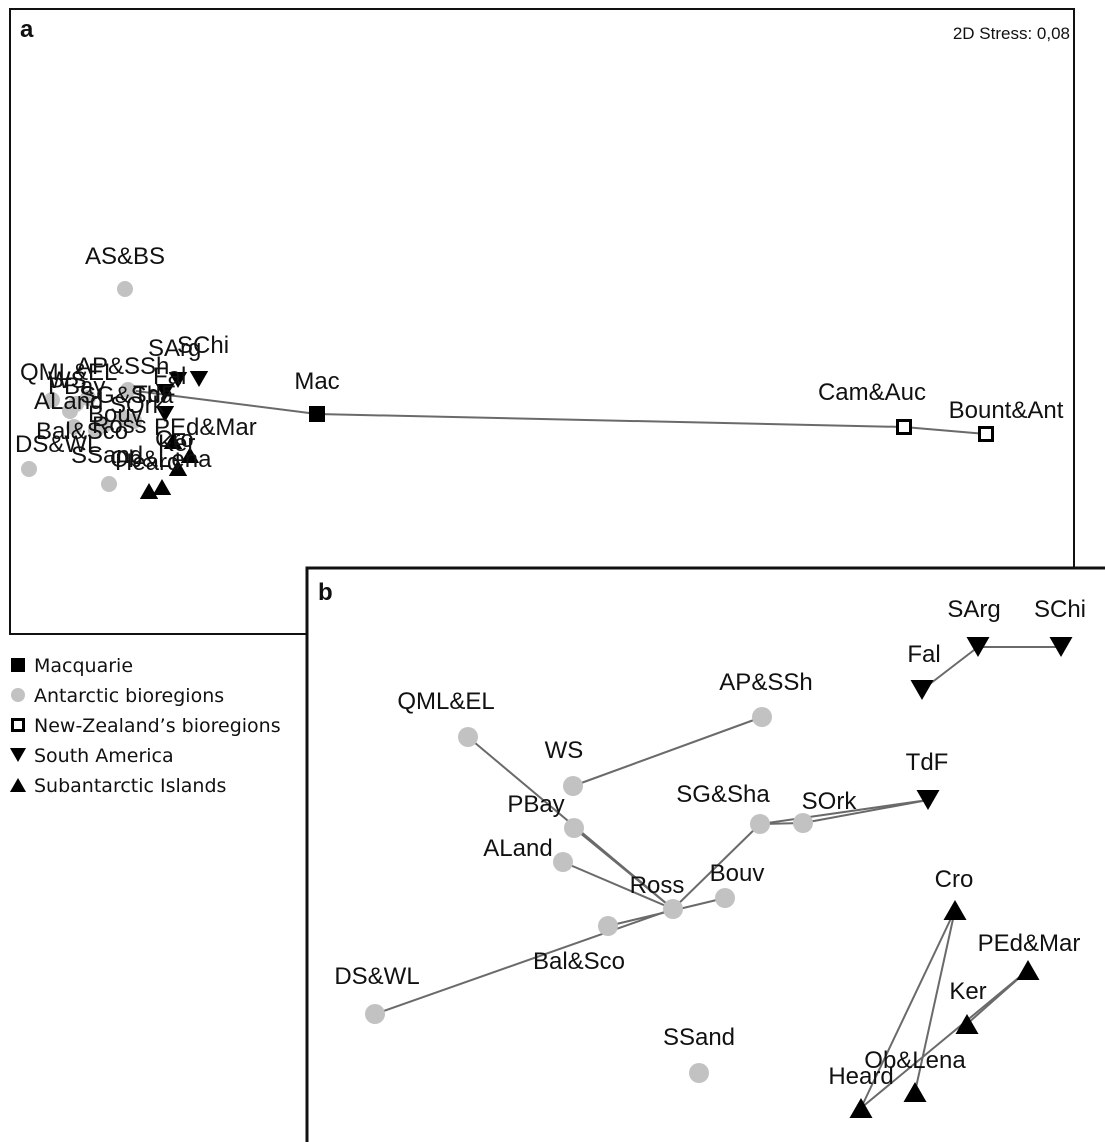  What do you see at coordinates (954, 879) in the screenshot?
I see `b-label-cro: Cro` at bounding box center [954, 879].